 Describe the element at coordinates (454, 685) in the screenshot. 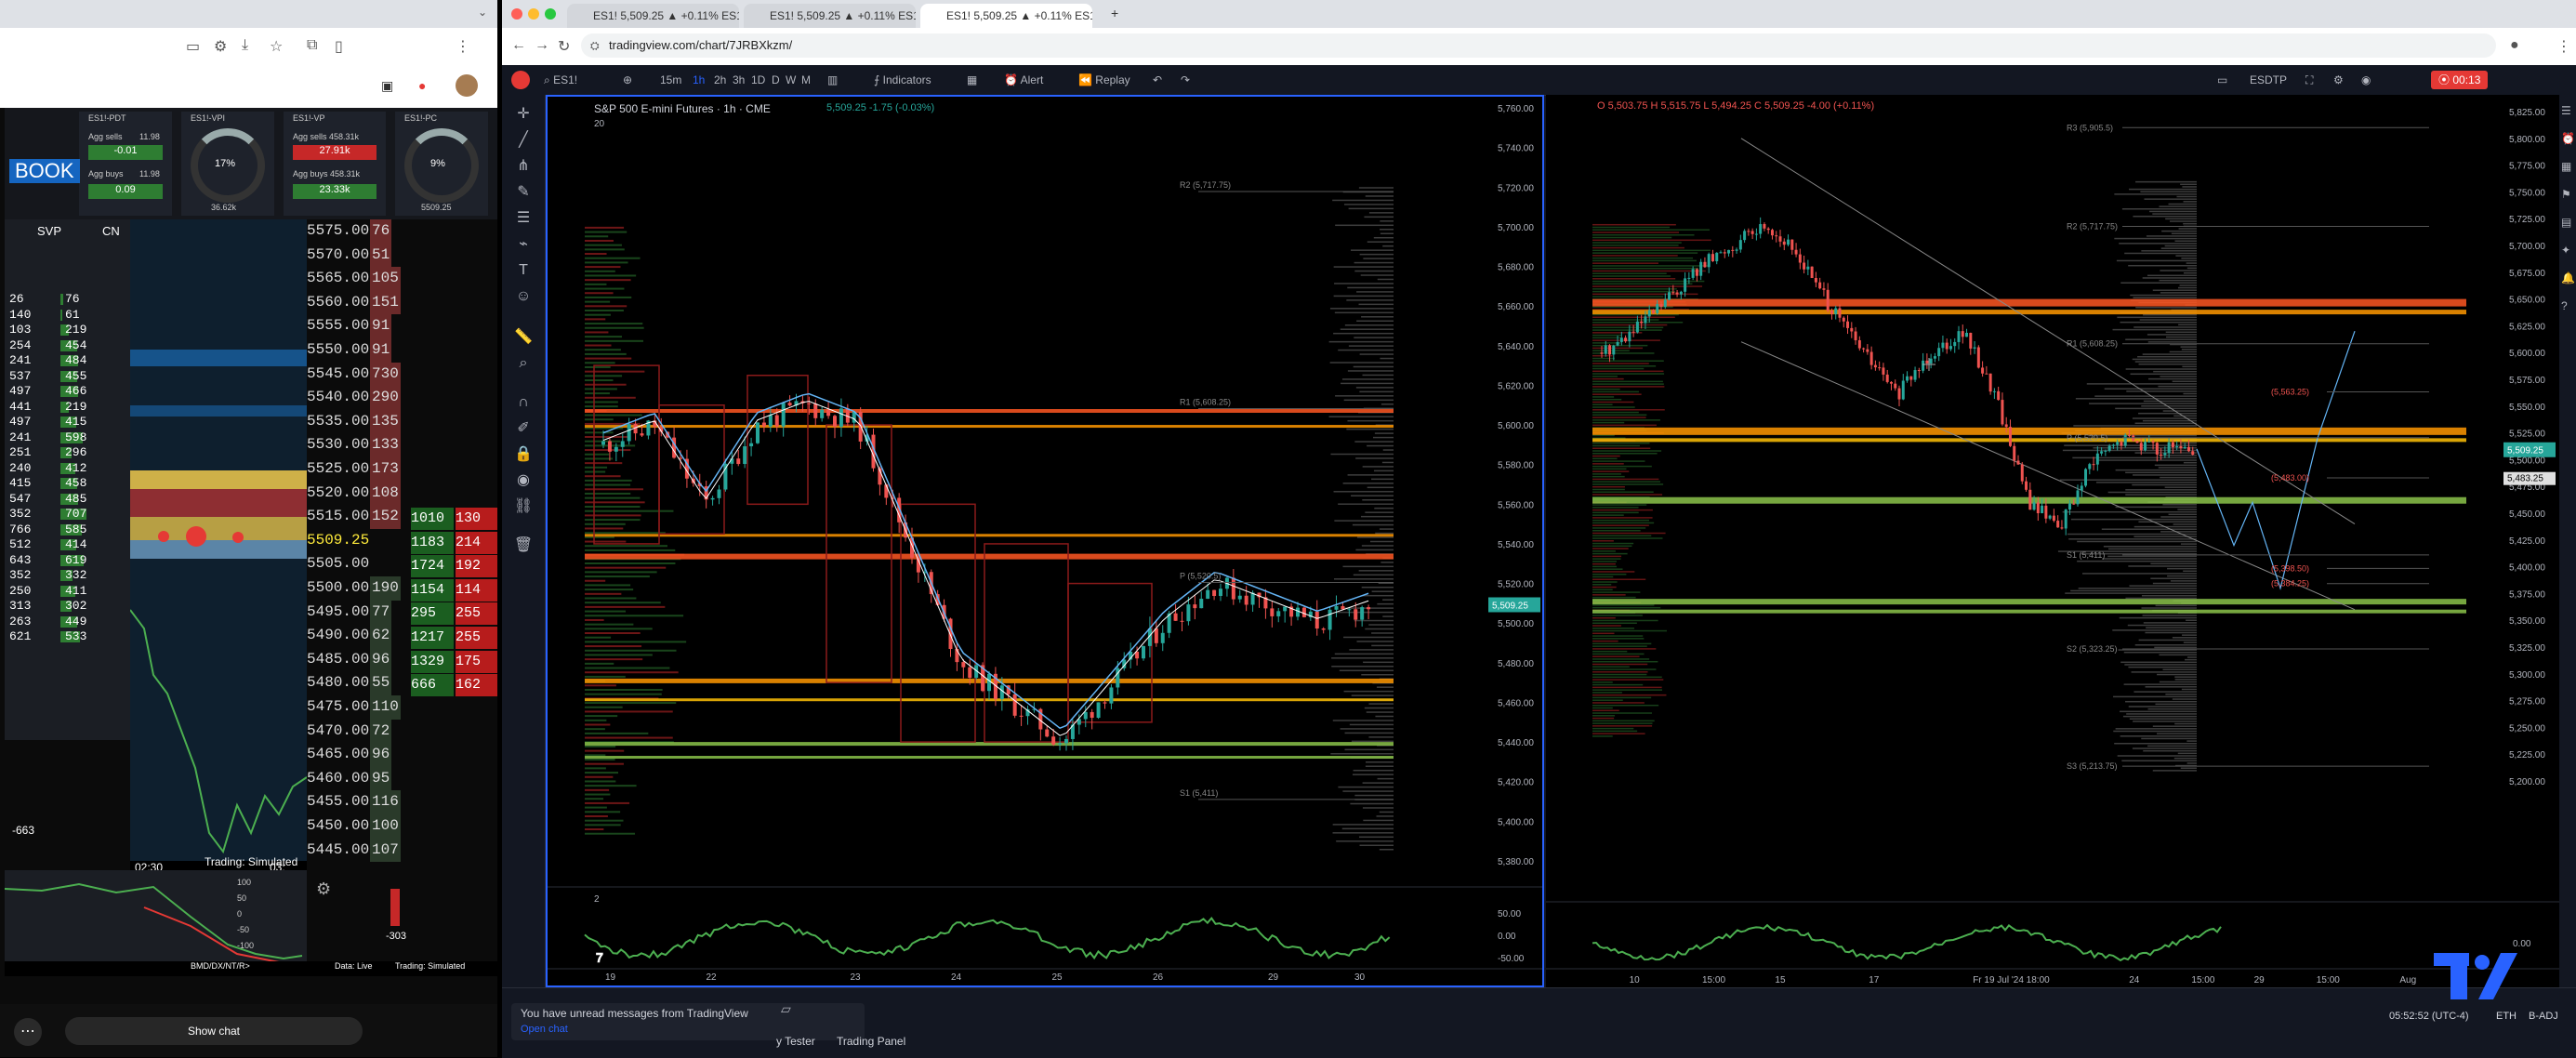

I see `bid-ask-row: 666 162` at that location.